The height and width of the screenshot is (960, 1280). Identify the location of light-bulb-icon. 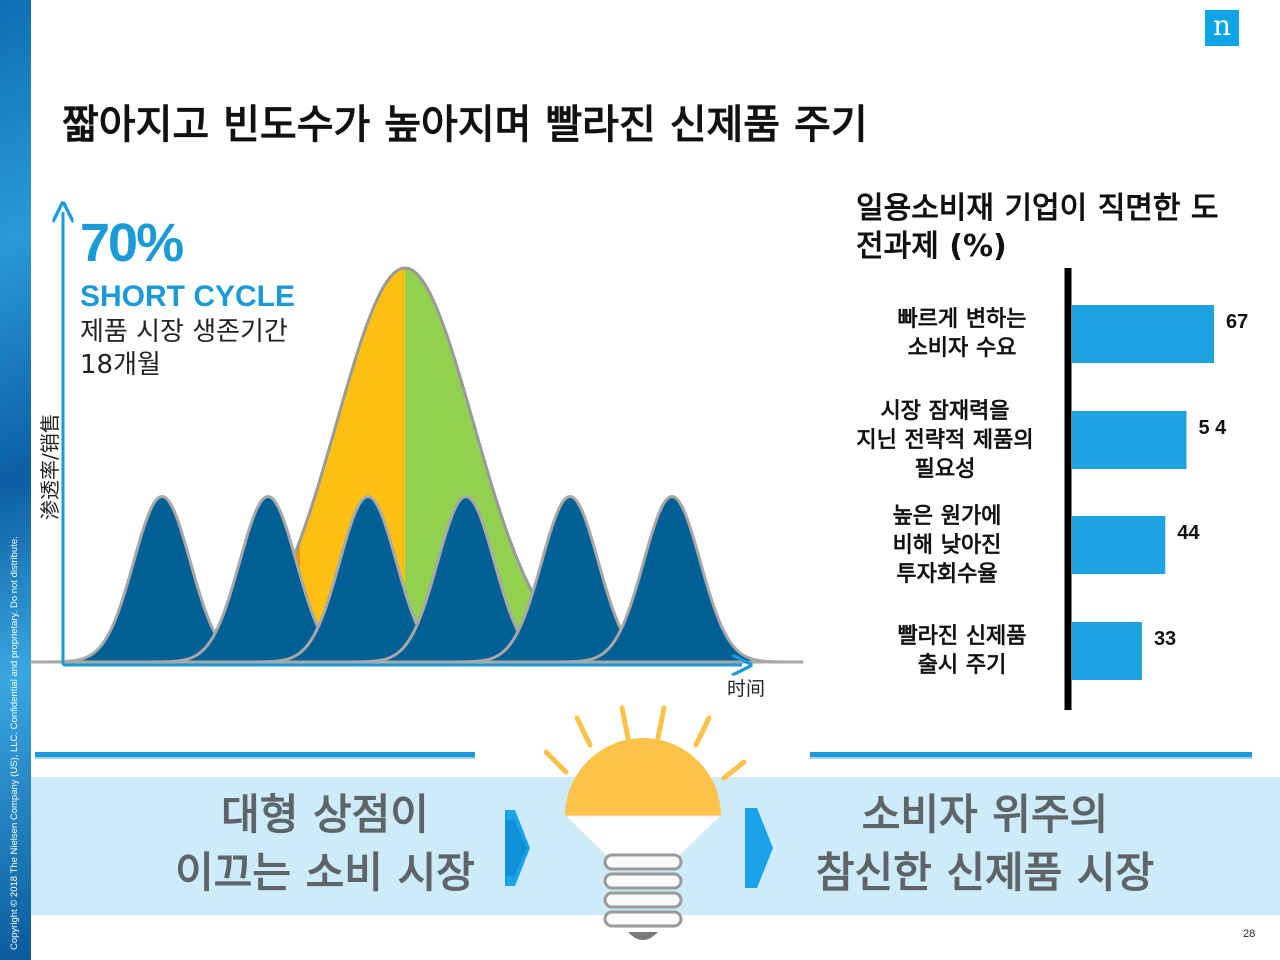
(645, 822).